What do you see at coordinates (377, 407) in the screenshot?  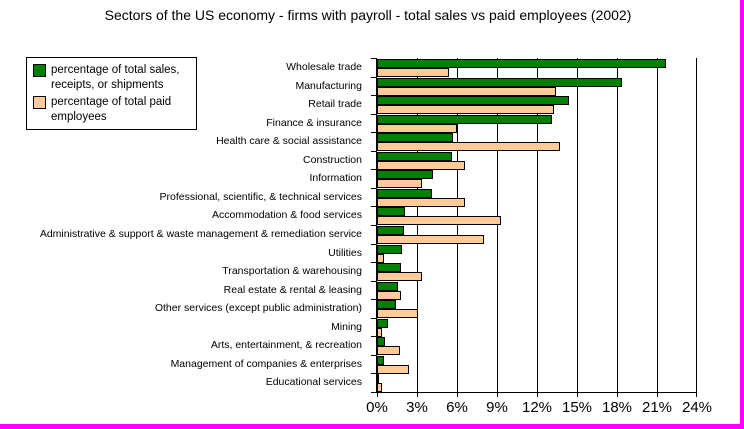 I see `x-tick-label: 0%` at bounding box center [377, 407].